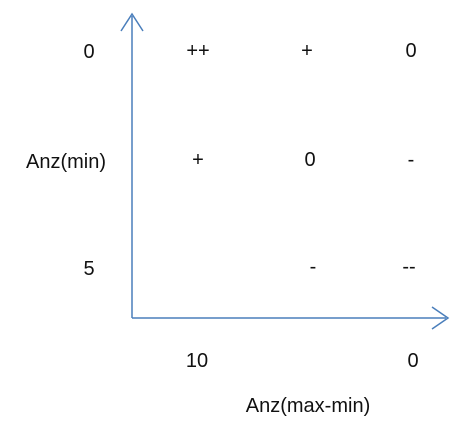 This screenshot has height=421, width=451. What do you see at coordinates (409, 267) in the screenshot?
I see `cell-bottom-right: --` at bounding box center [409, 267].